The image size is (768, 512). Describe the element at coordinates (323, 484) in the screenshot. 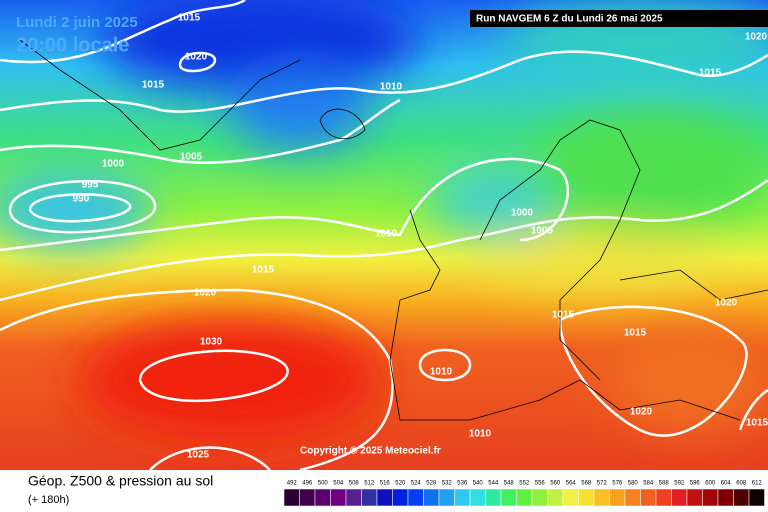

I see `scale-label: 500` at that location.